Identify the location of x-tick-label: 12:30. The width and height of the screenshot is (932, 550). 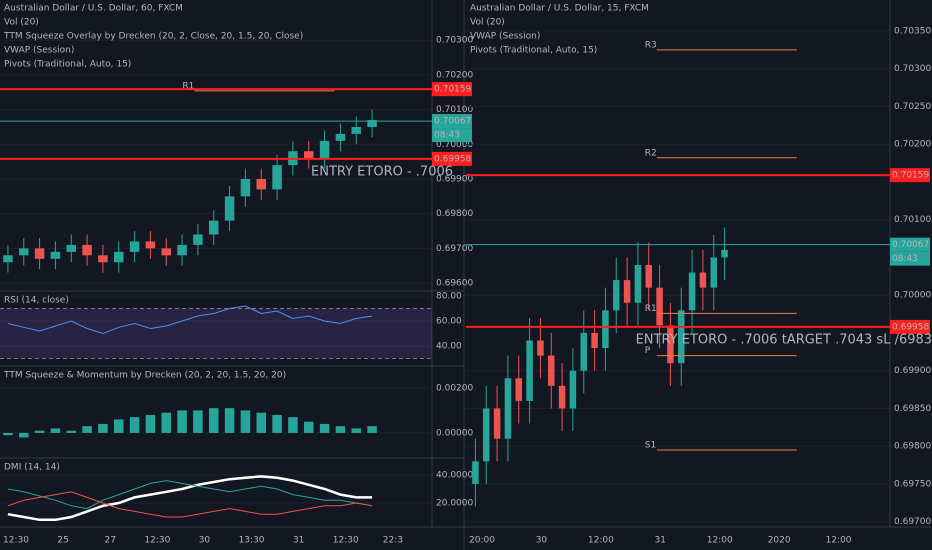
(157, 541).